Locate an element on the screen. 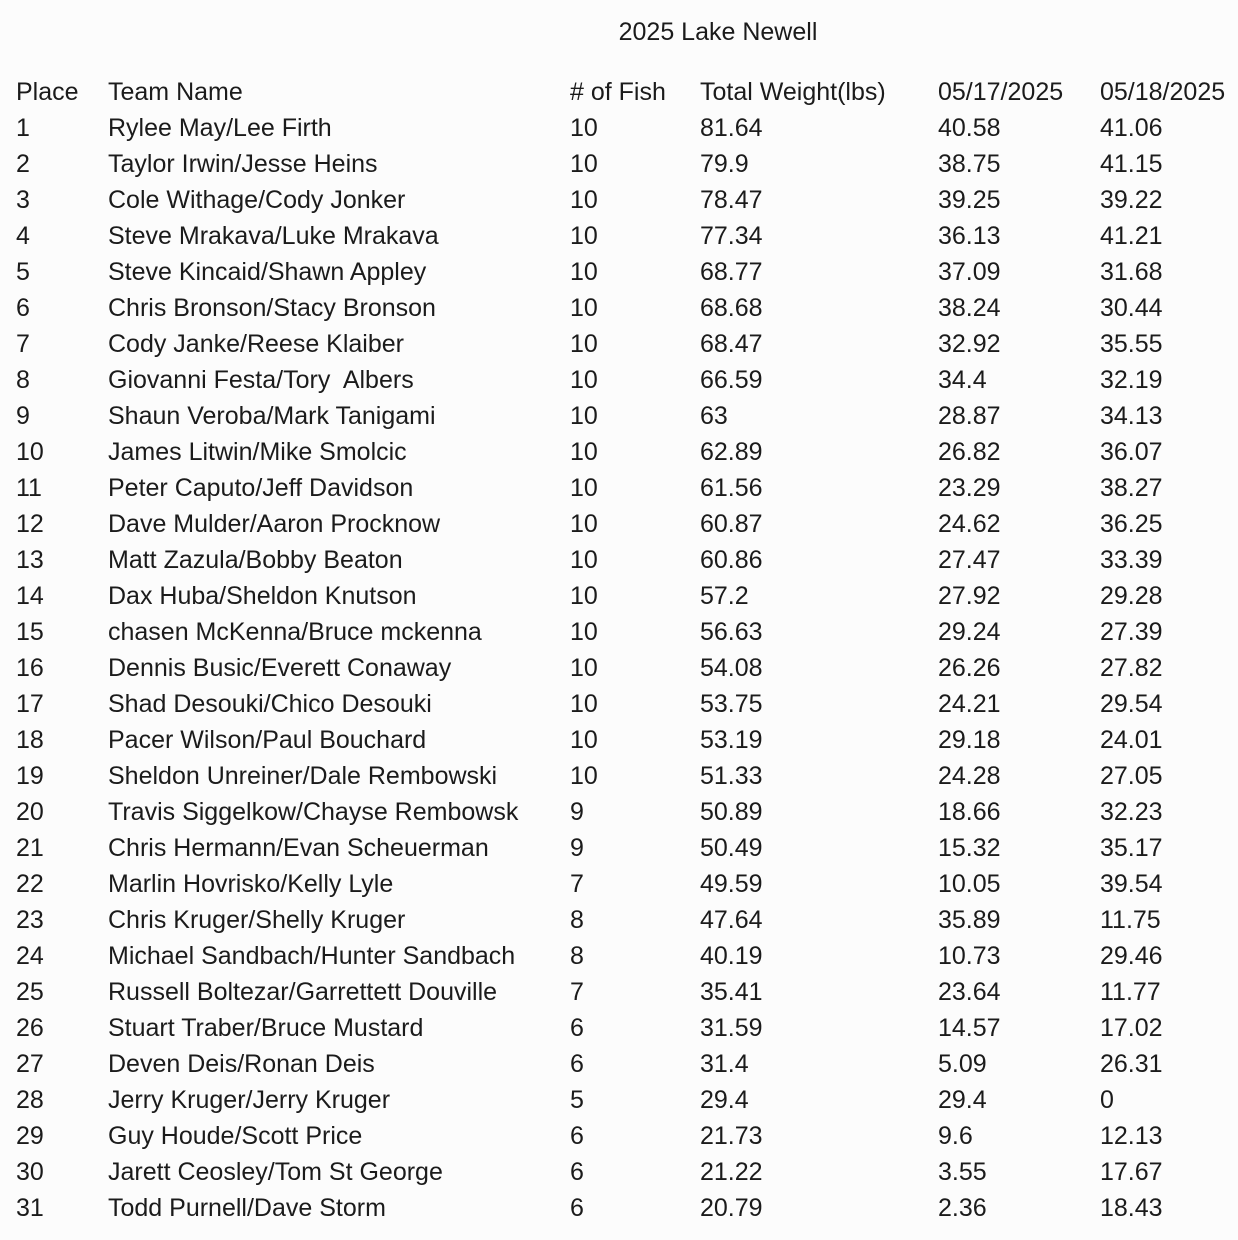  cell-place: 17 is located at coordinates (30, 704).